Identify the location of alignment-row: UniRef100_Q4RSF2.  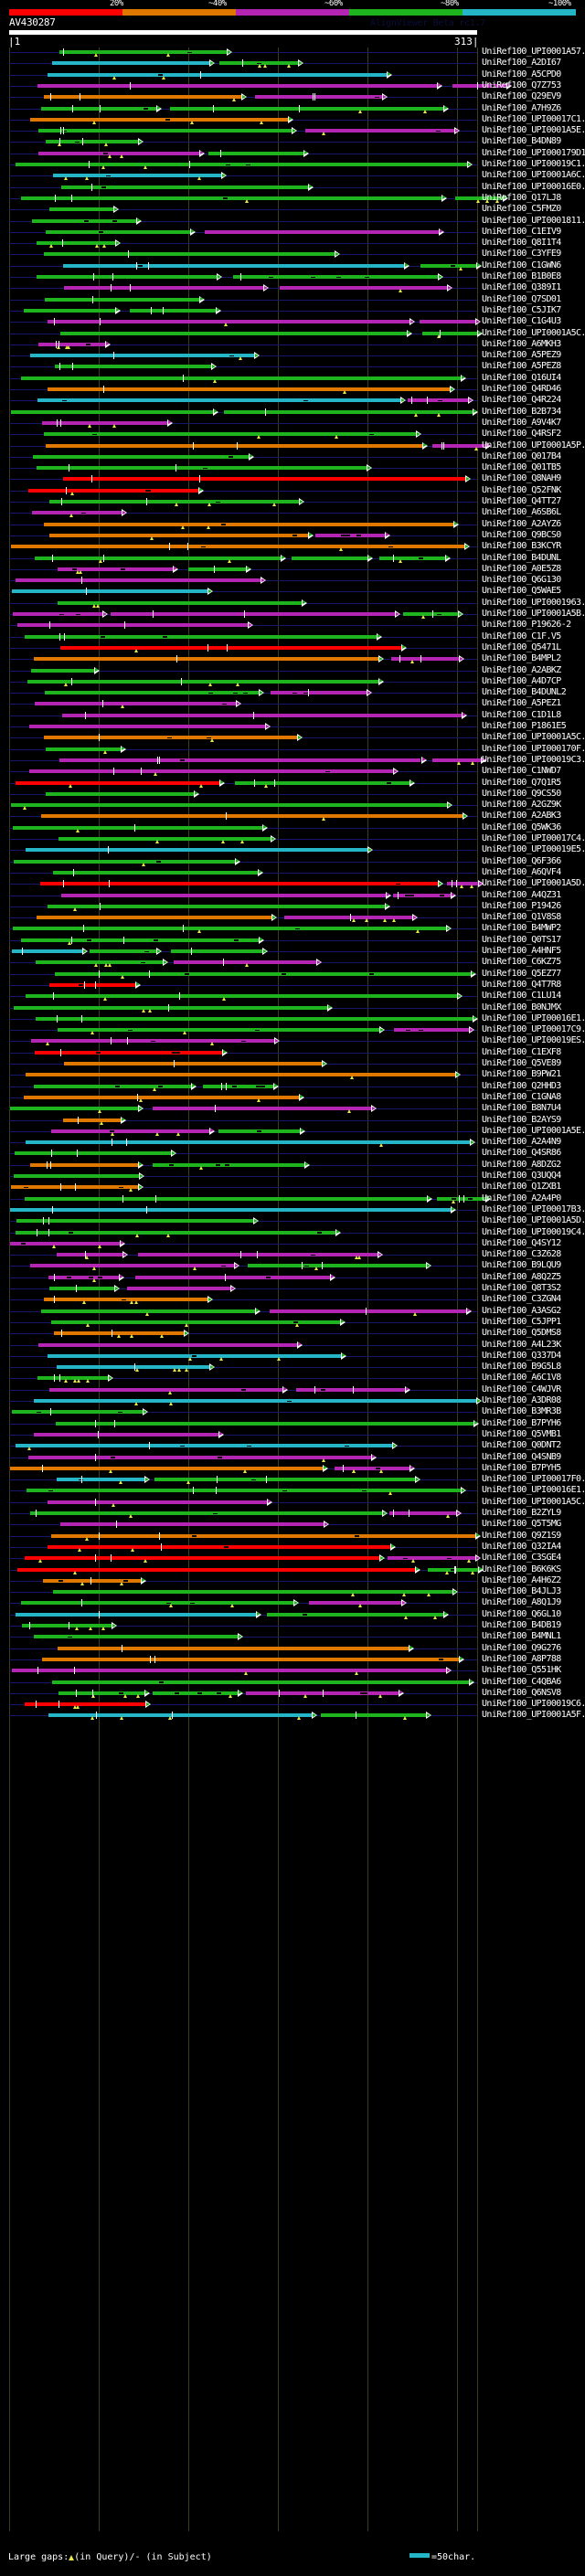
(293, 434).